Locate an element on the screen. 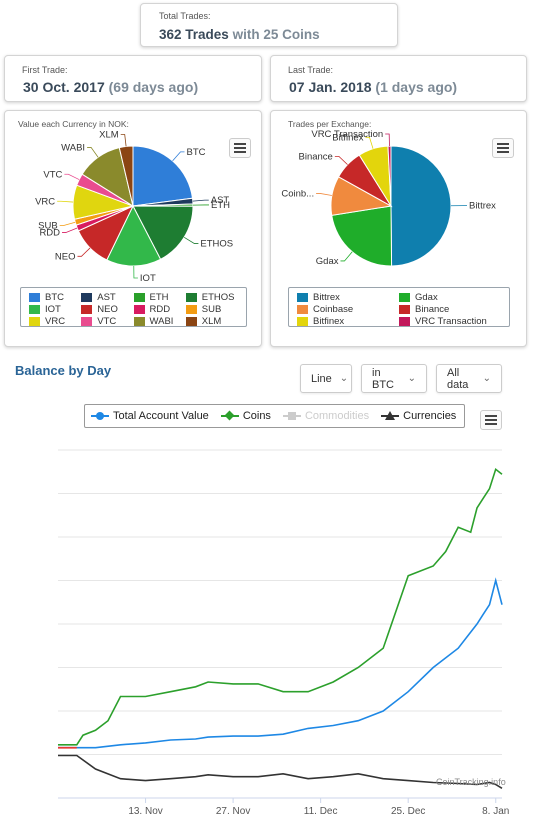 Image resolution: width=533 pixels, height=823 pixels. chart-type-value: Line is located at coordinates (321, 378).